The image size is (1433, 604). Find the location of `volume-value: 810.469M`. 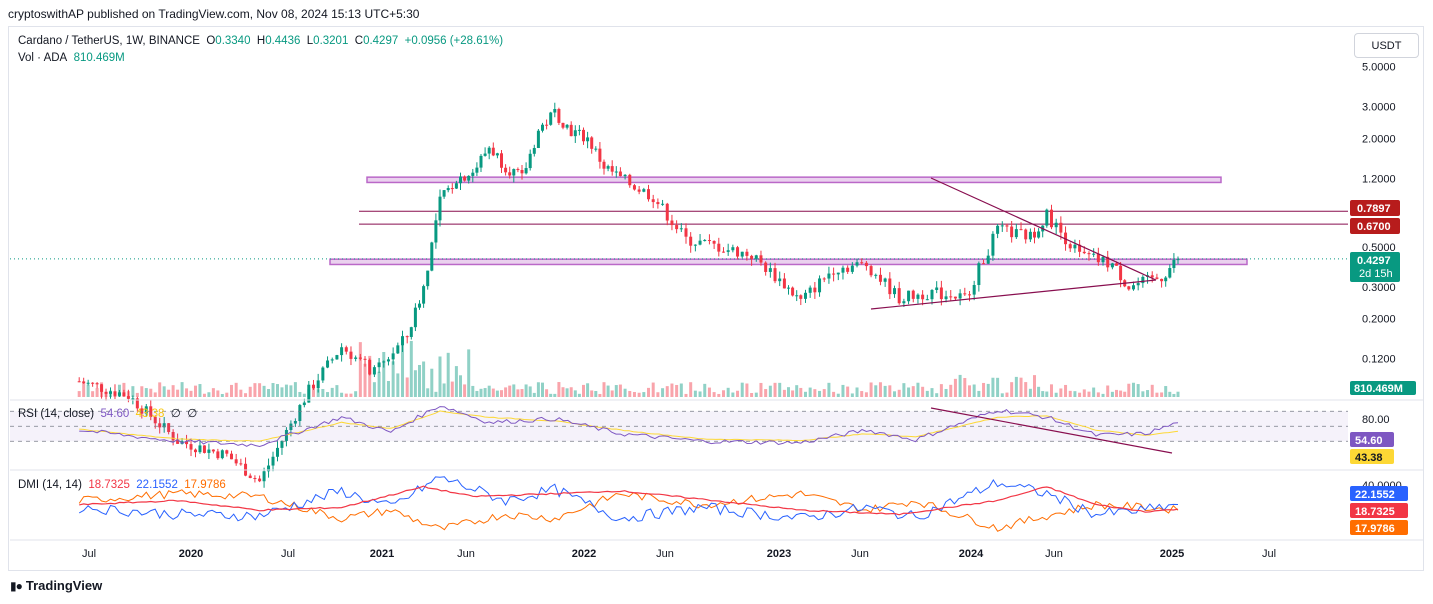

volume-value: 810.469M is located at coordinates (99, 58).